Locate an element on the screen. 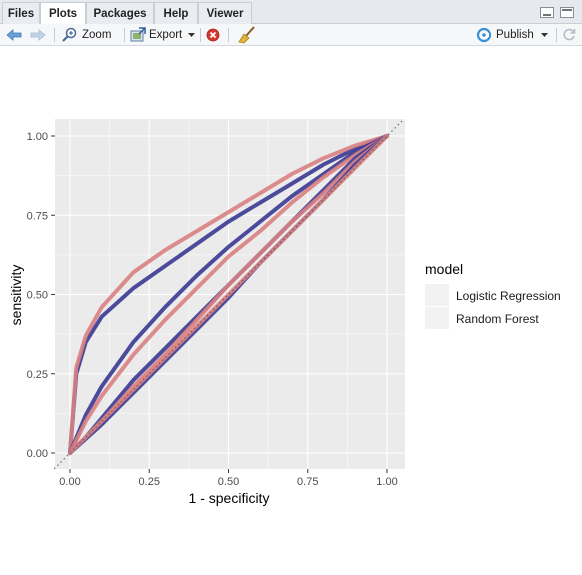 This screenshot has height=575, width=582. remove-plot-icon is located at coordinates (213, 35).